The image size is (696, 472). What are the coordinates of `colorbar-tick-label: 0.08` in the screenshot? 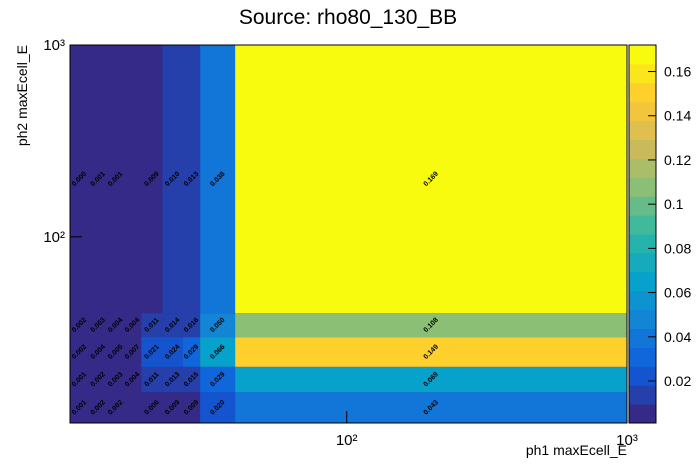 It's located at (677, 248).